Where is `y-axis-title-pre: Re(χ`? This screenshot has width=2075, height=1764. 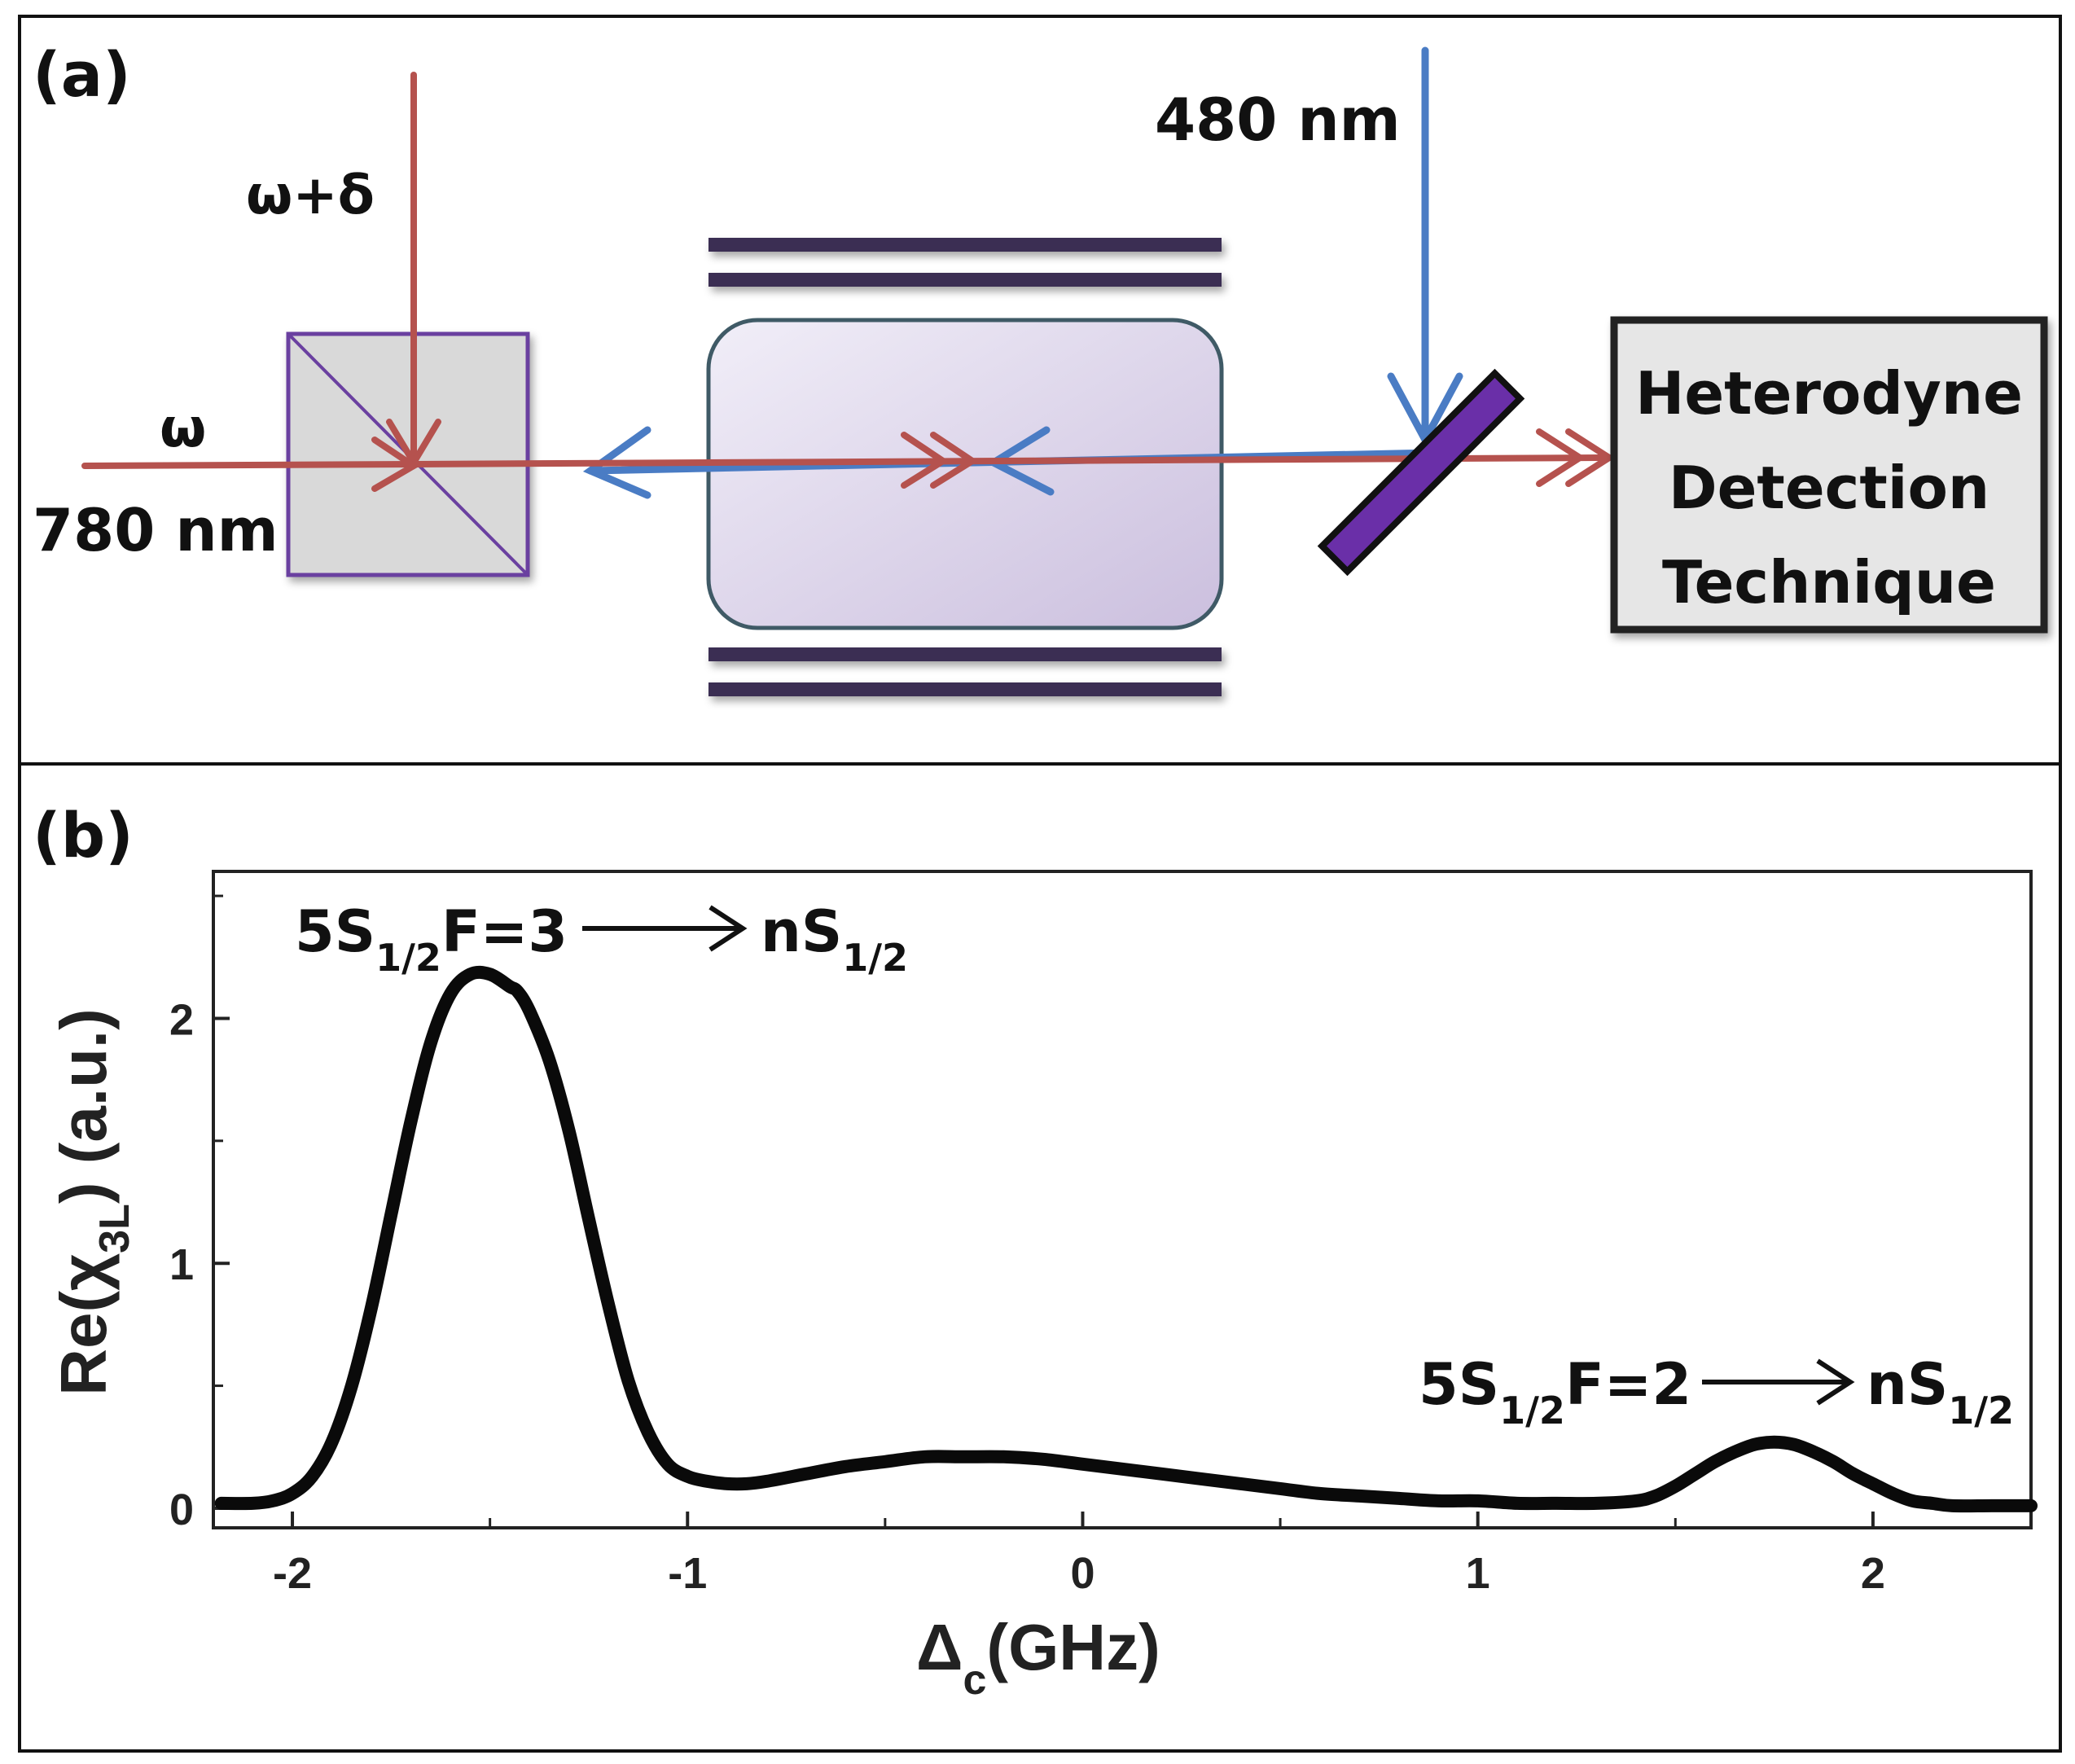 y-axis-title-pre: Re(χ is located at coordinates (83, 1324).